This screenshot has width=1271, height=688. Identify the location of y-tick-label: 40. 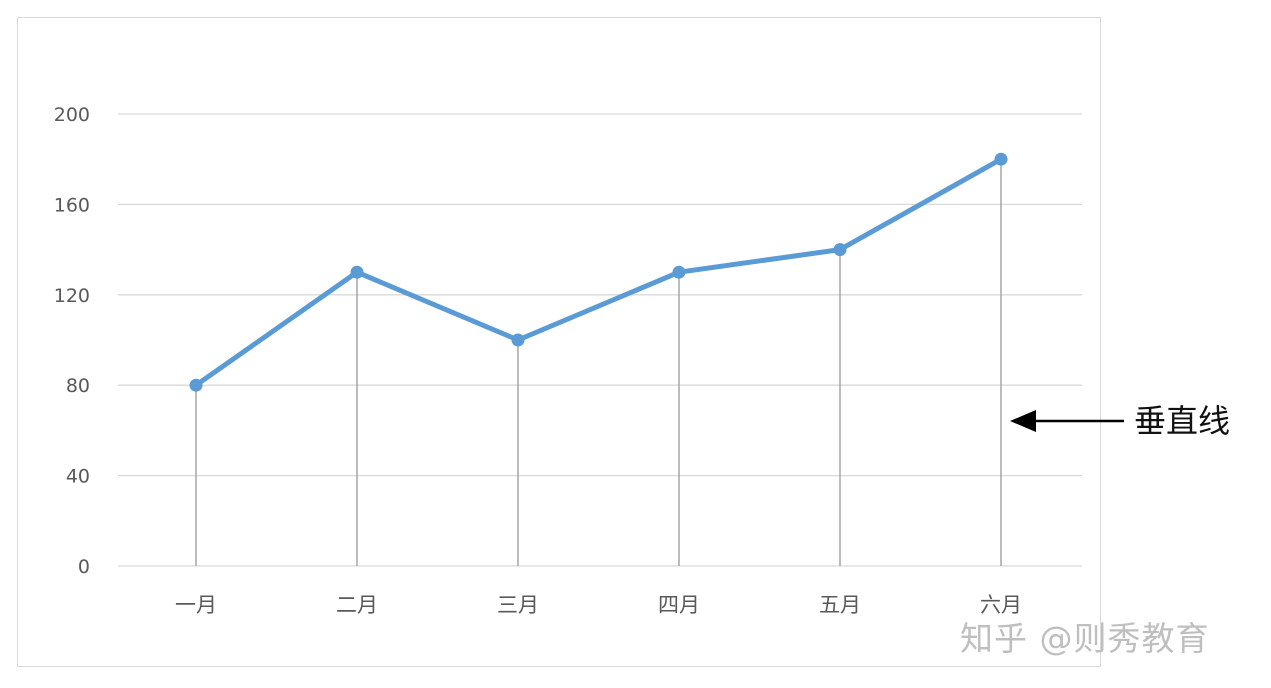
(78, 477).